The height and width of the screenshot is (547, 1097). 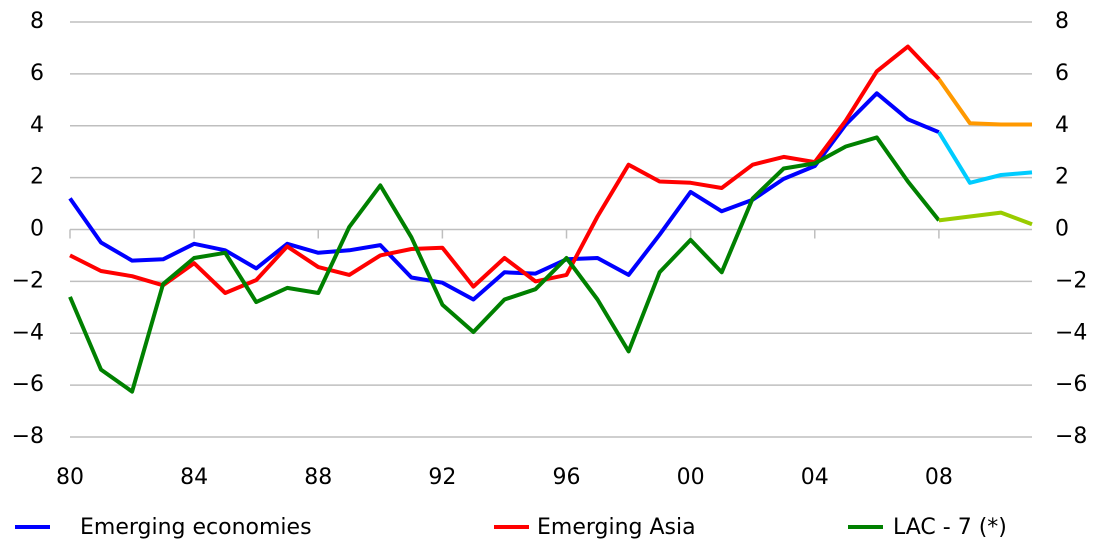 I want to click on legend-label: Emerging Asia, so click(x=616, y=527).